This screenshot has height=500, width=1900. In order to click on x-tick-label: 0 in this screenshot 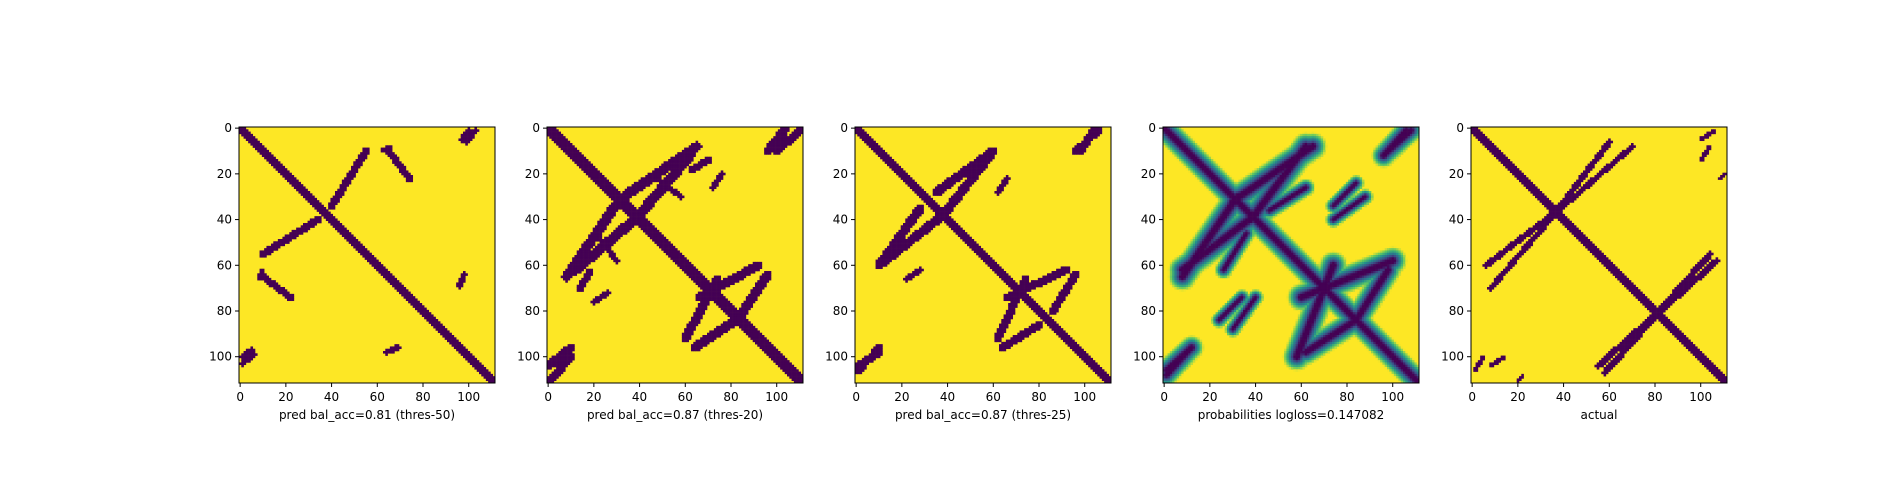, I will do `click(856, 397)`.